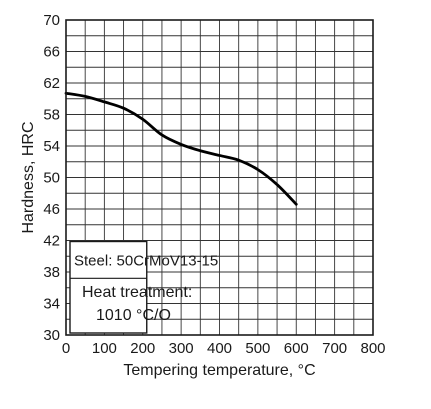 Image resolution: width=431 pixels, height=409 pixels. I want to click on annotation-heat-treatment-label: Heat treatment:, so click(137, 292).